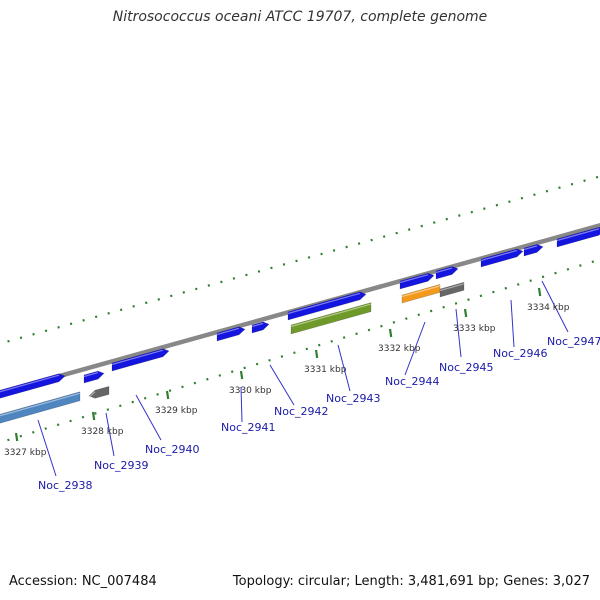  I want to click on gene-label-noc-2940: Noc_2940, so click(172, 449).